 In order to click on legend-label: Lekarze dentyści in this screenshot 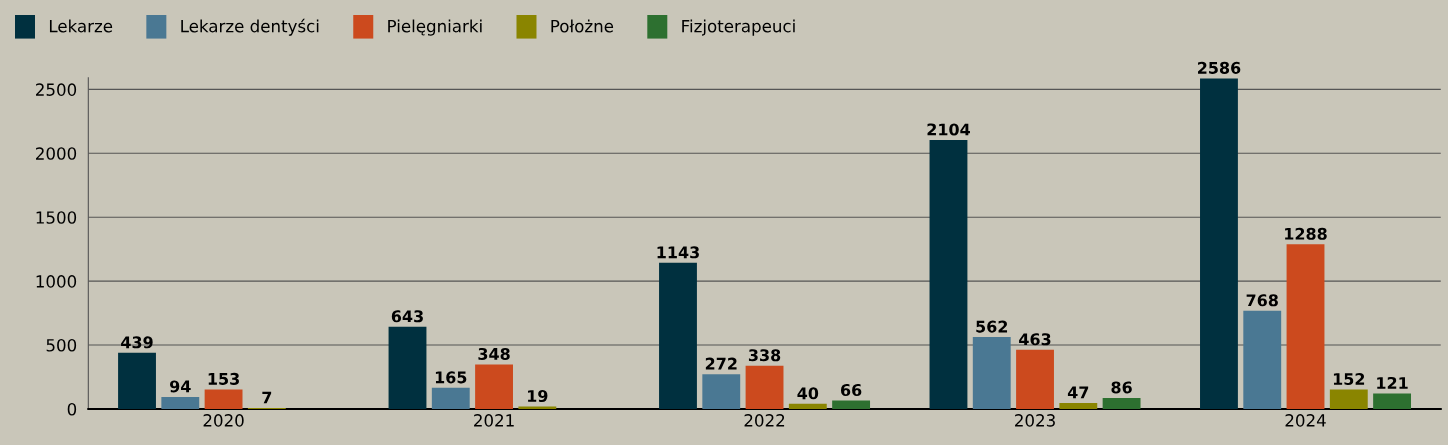, I will do `click(250, 27)`.